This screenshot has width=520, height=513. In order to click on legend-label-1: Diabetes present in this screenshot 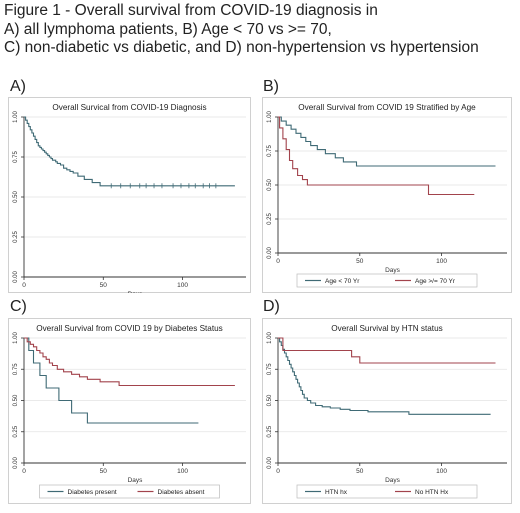, I will do `click(92, 492)`.